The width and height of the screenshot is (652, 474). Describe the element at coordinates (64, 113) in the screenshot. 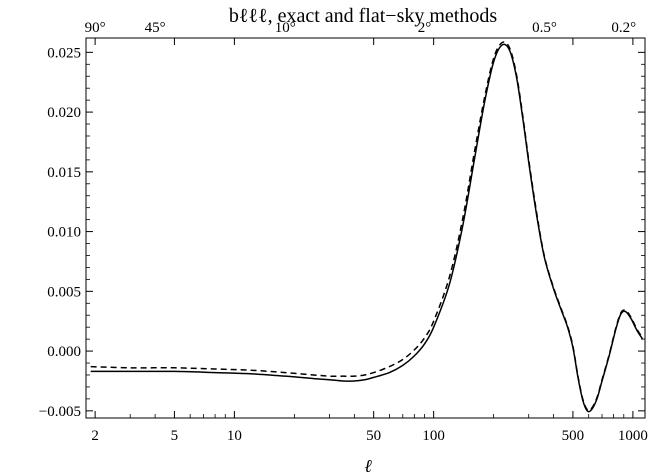

I see `y-tick-label: 0.020` at that location.